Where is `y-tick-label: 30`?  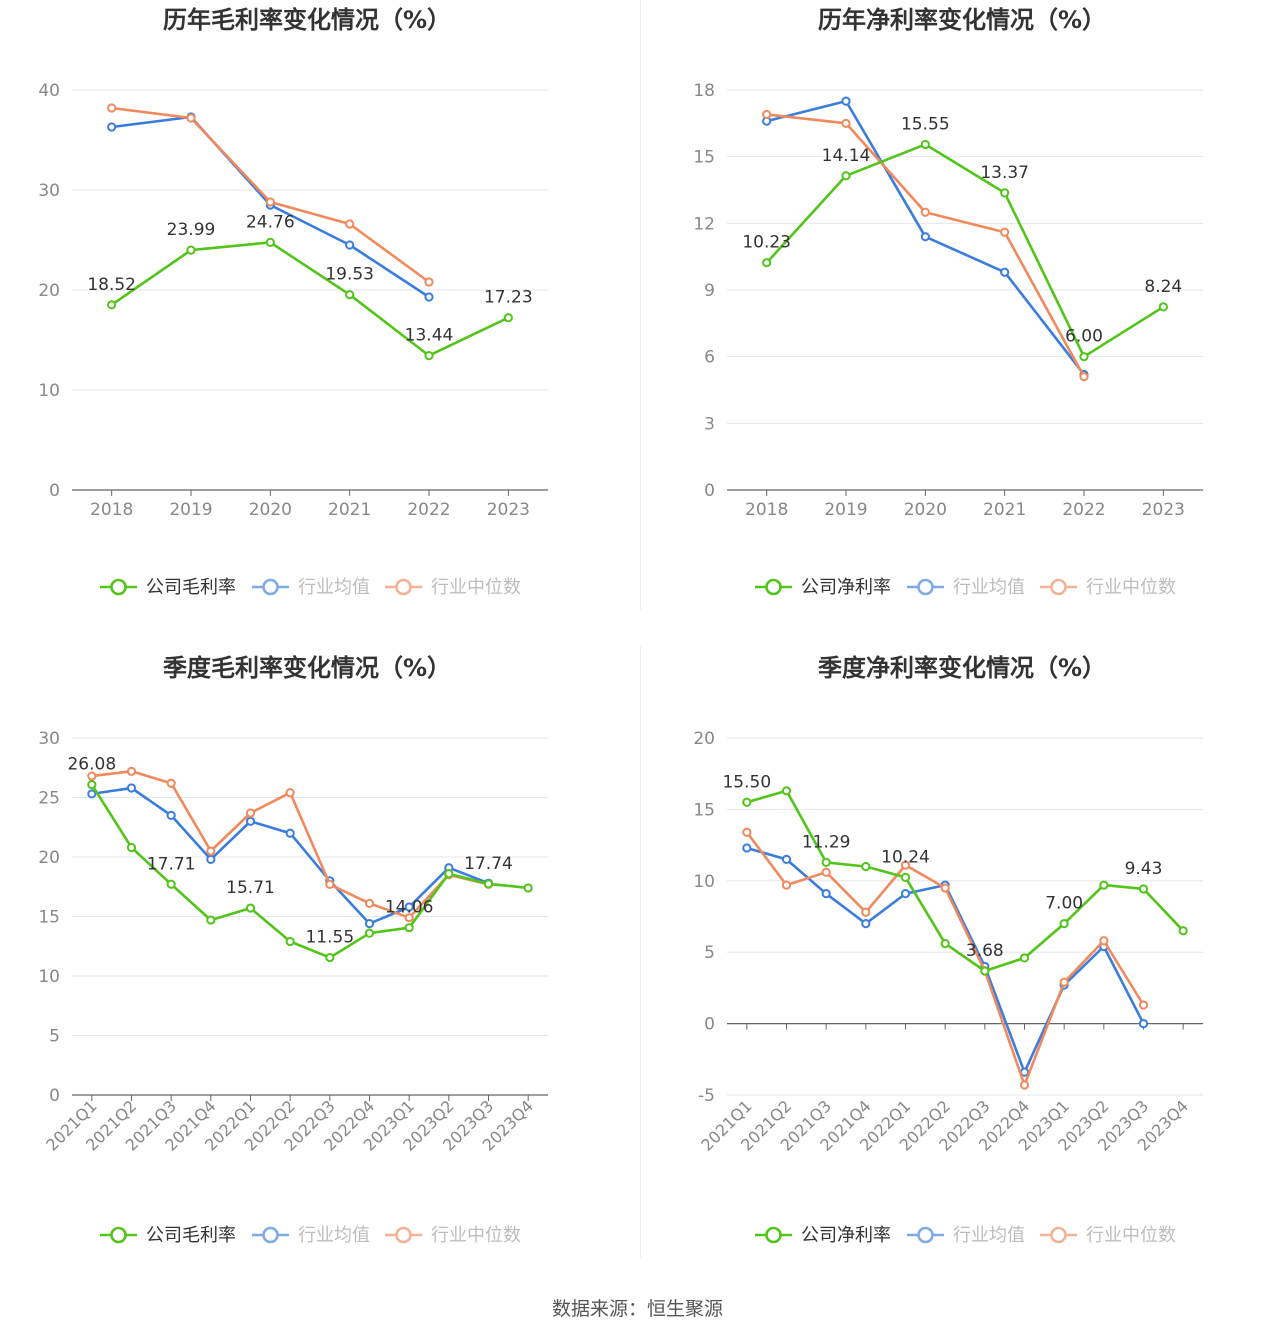 y-tick-label: 30 is located at coordinates (49, 191).